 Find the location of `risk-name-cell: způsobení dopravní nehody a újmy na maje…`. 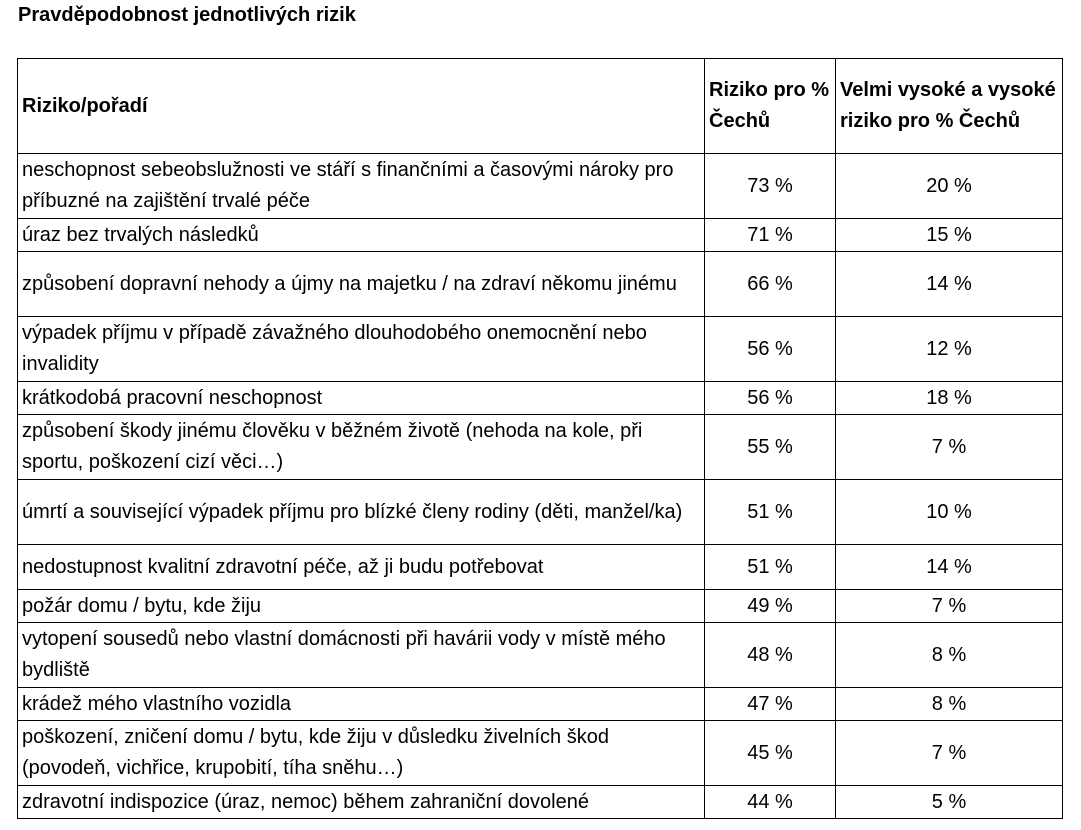

risk-name-cell: způsobení dopravní nehody a újmy na maje… is located at coordinates (361, 284).